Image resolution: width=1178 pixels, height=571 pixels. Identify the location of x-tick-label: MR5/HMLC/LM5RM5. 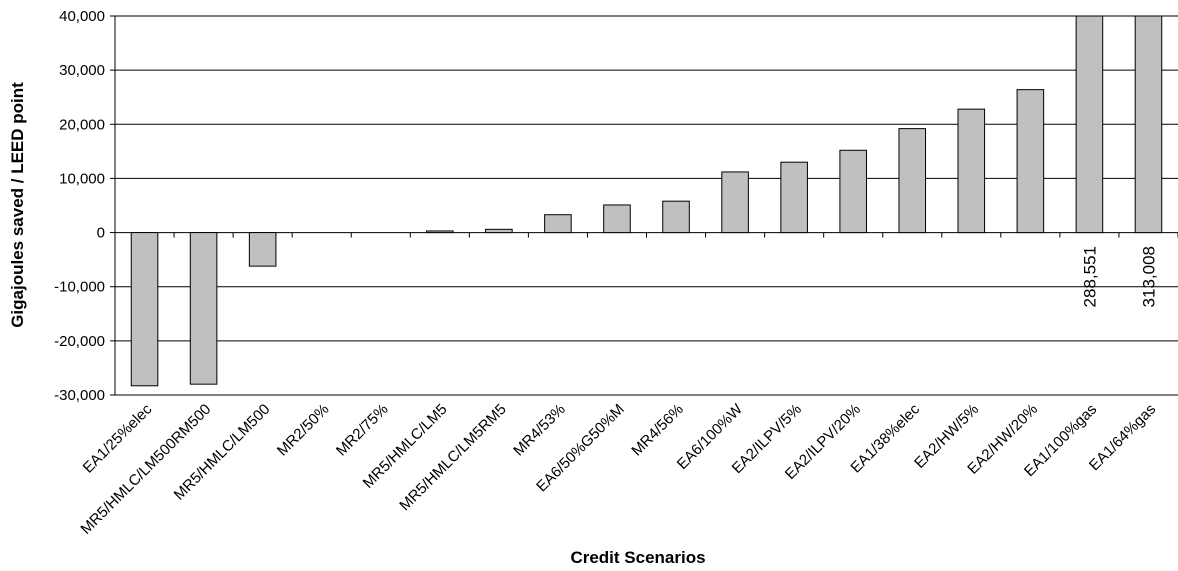
(452, 457).